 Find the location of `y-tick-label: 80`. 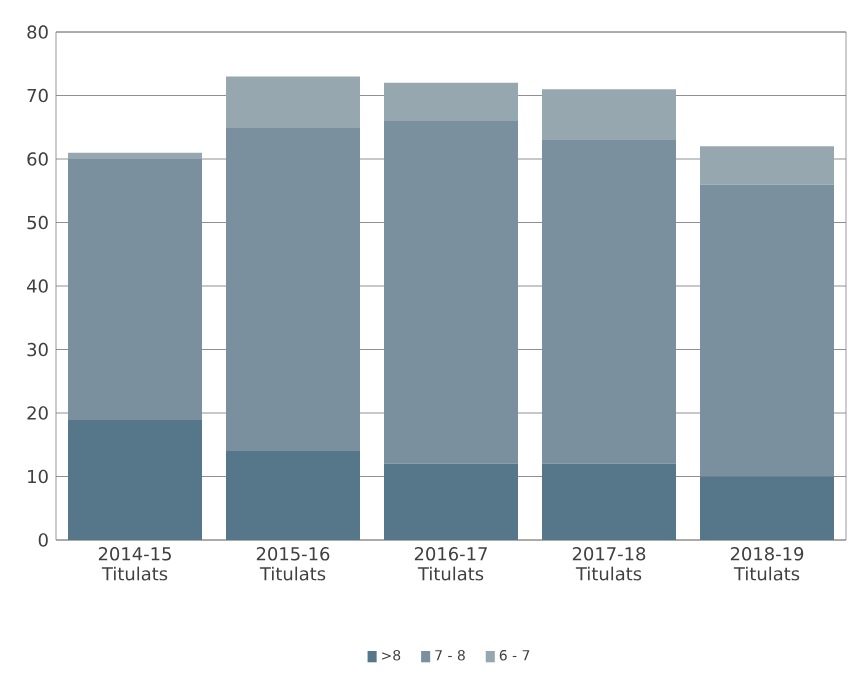

y-tick-label: 80 is located at coordinates (37, 32).